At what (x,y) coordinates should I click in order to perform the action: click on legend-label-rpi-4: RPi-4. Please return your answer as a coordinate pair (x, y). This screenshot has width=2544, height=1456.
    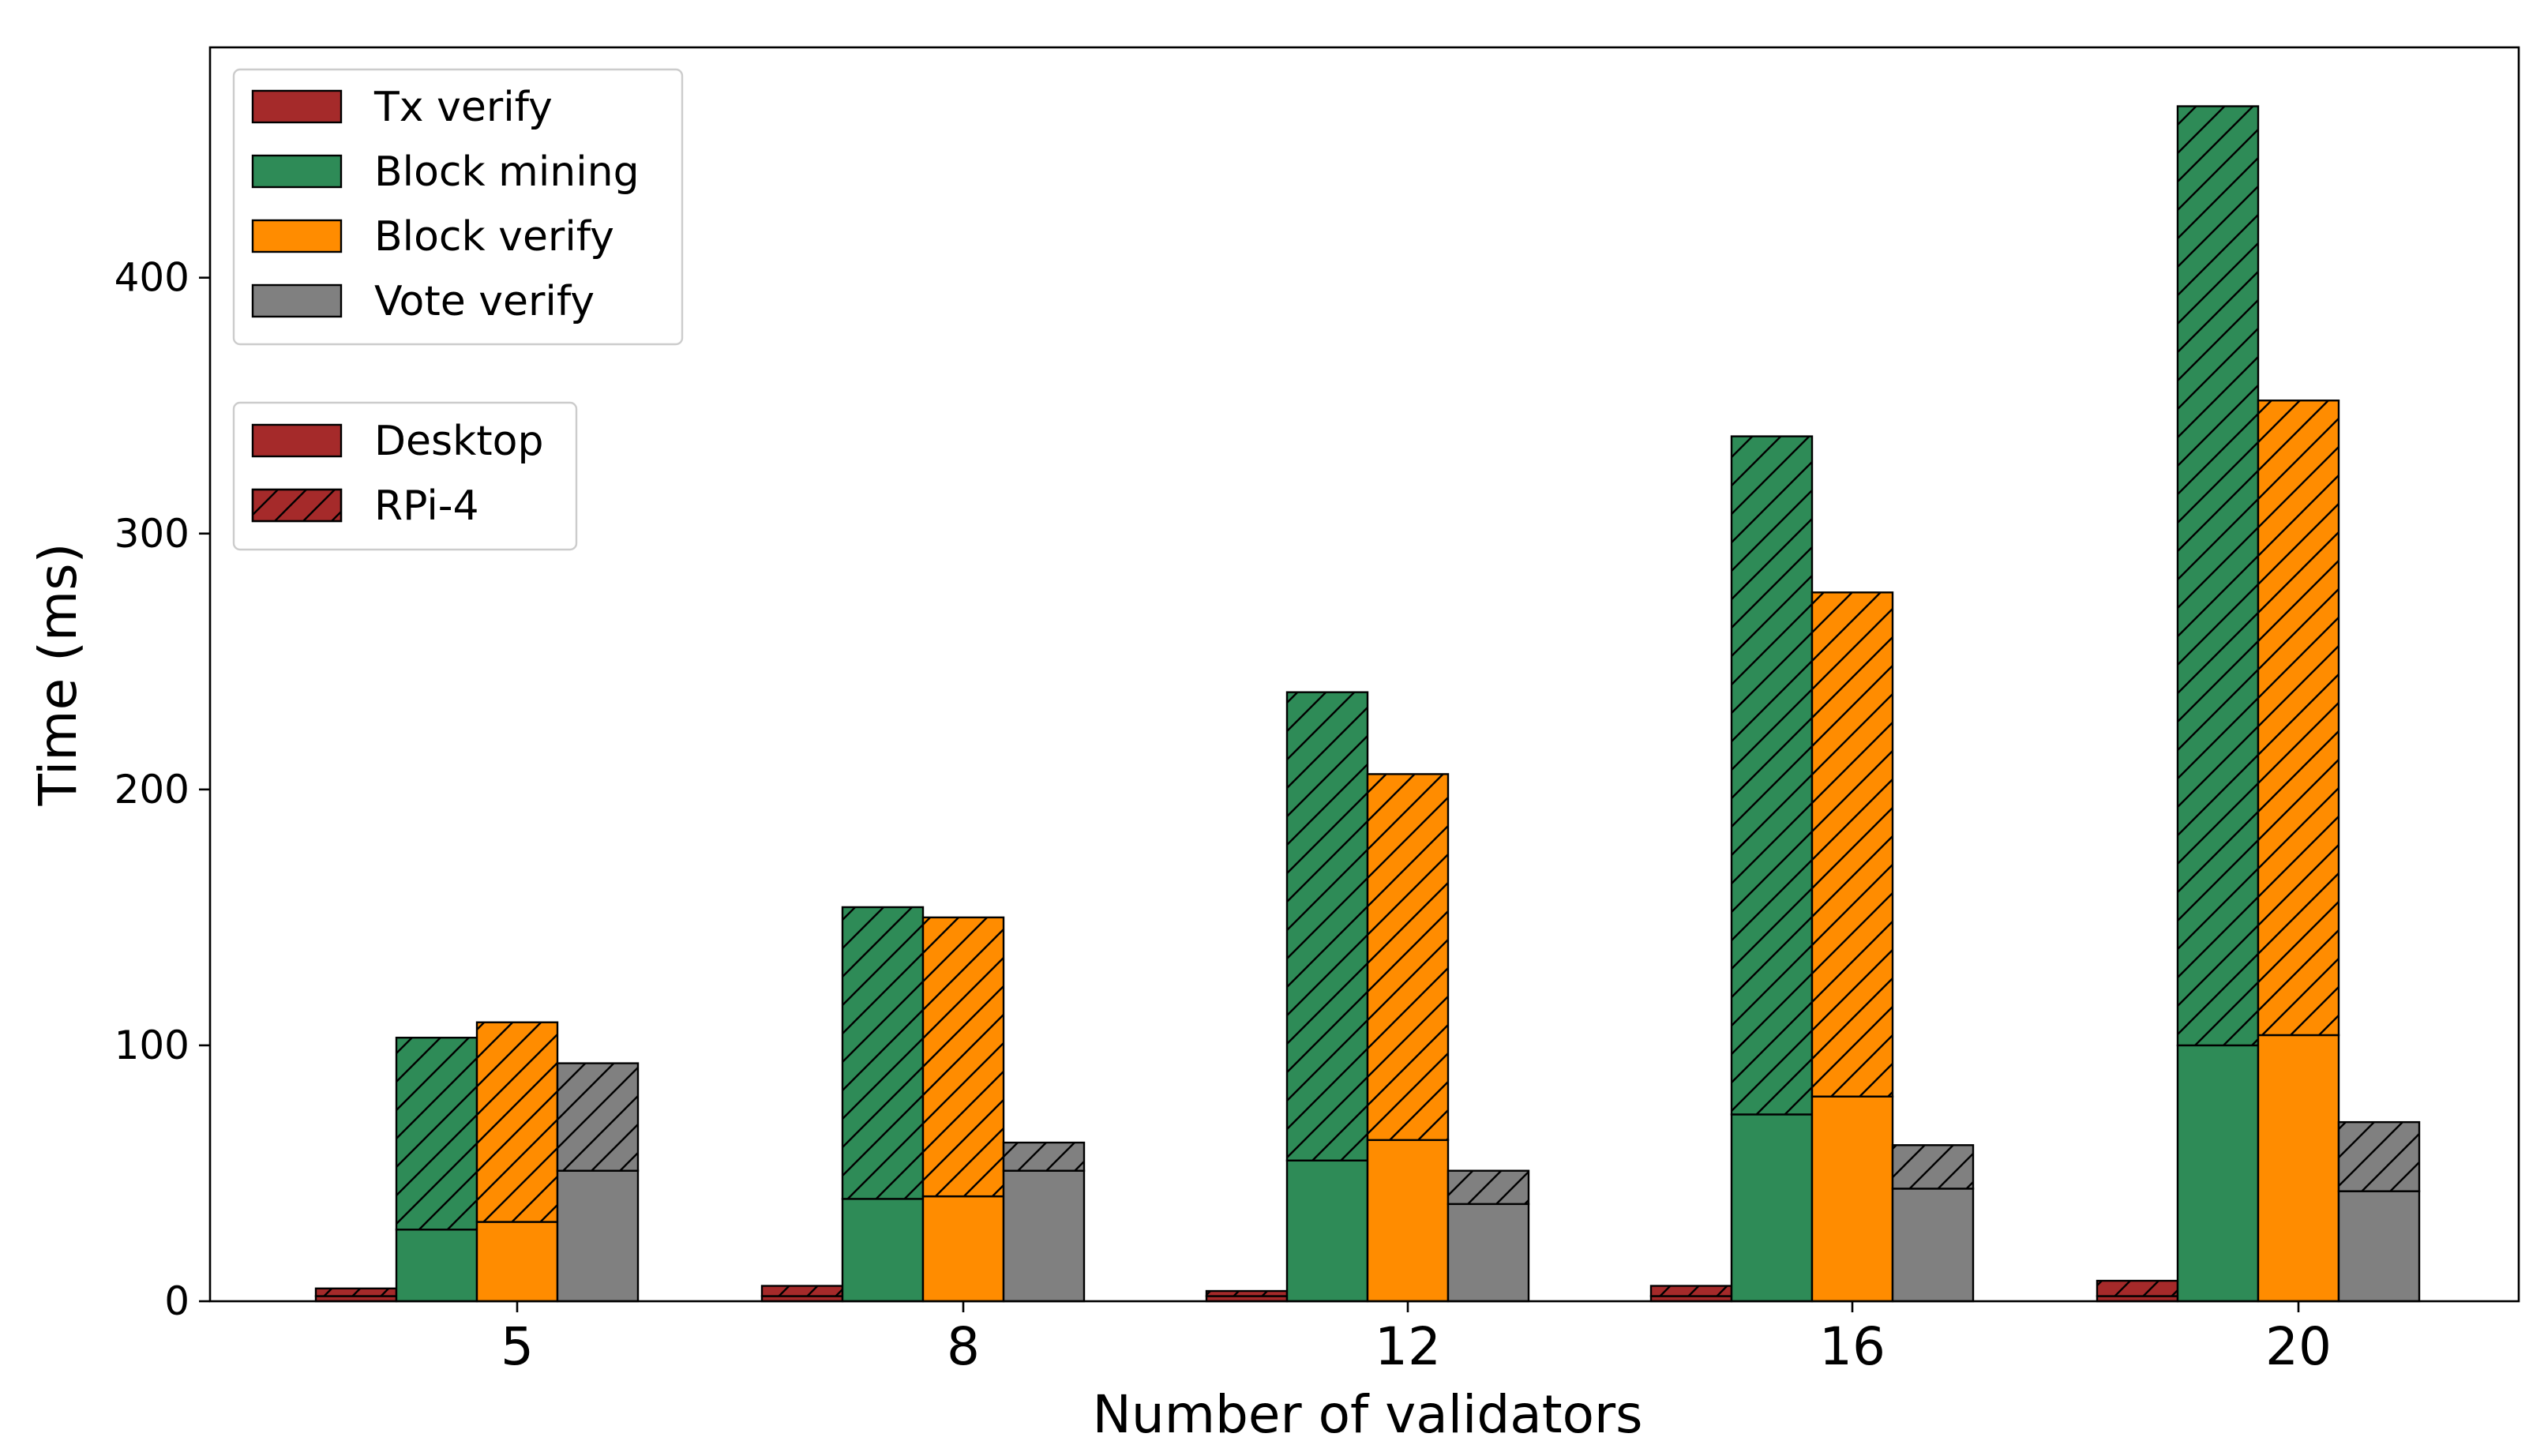
    Looking at the image, I should click on (426, 506).